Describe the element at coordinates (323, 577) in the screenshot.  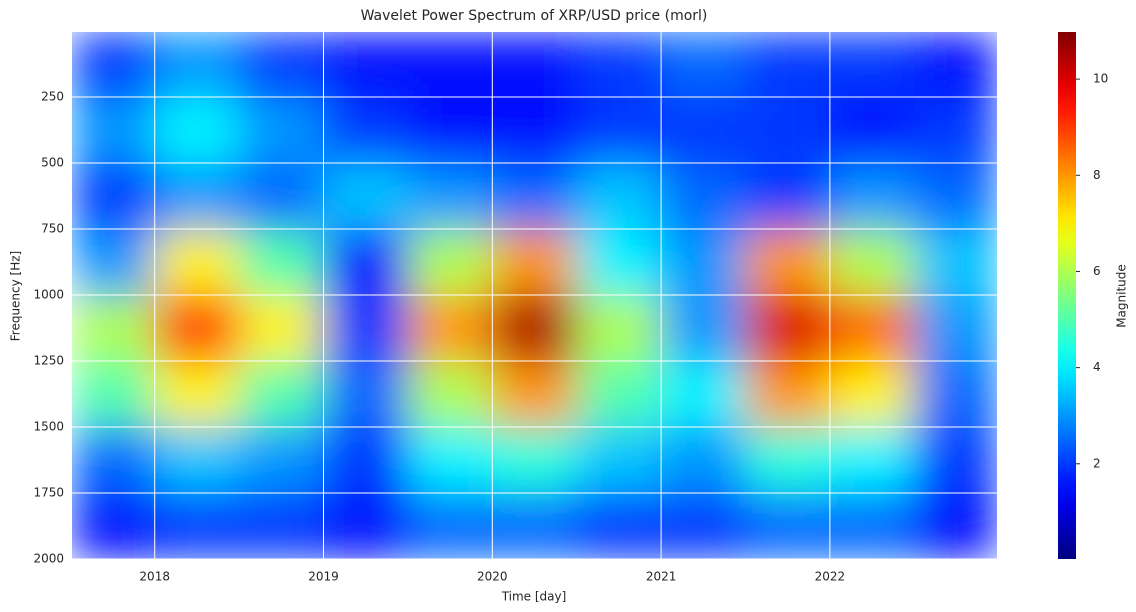
I see `x-tick-label: 2019` at that location.